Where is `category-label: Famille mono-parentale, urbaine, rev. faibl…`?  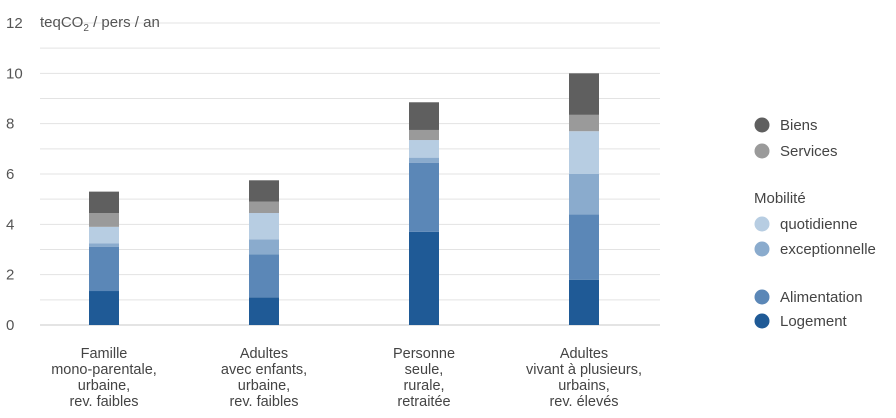
category-label: Famille mono-parentale, urbaine, rev. faibl… is located at coordinates (104, 378).